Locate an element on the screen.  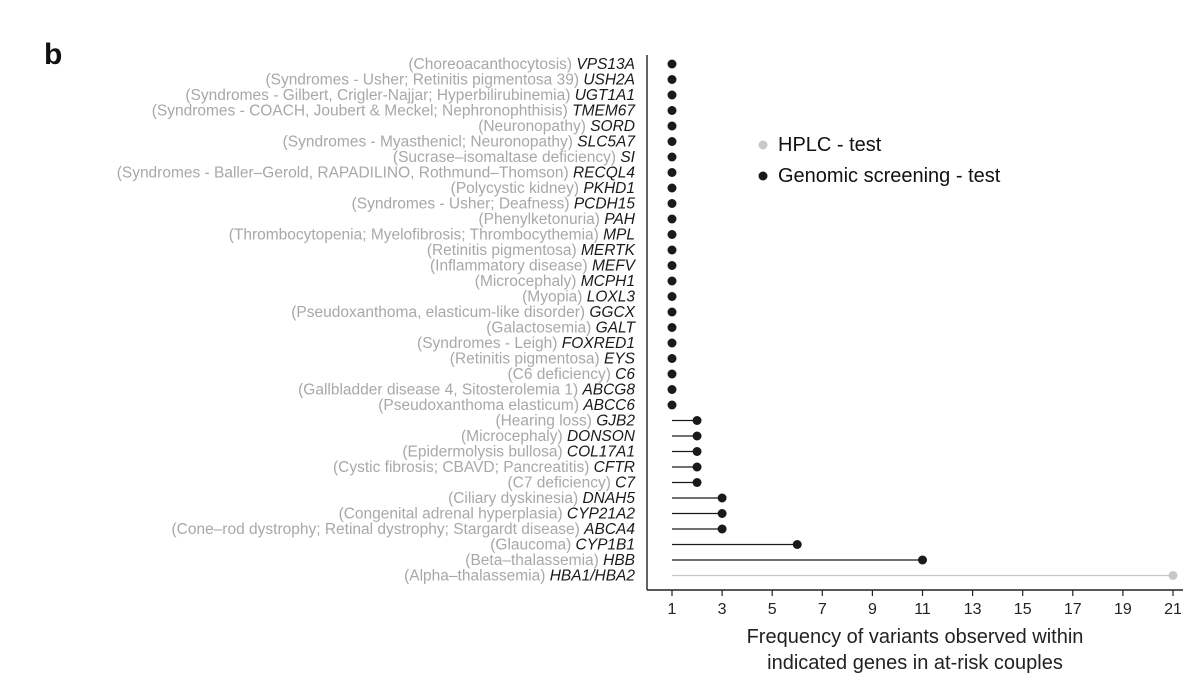
x-tick-label: 7 is located at coordinates (822, 609).